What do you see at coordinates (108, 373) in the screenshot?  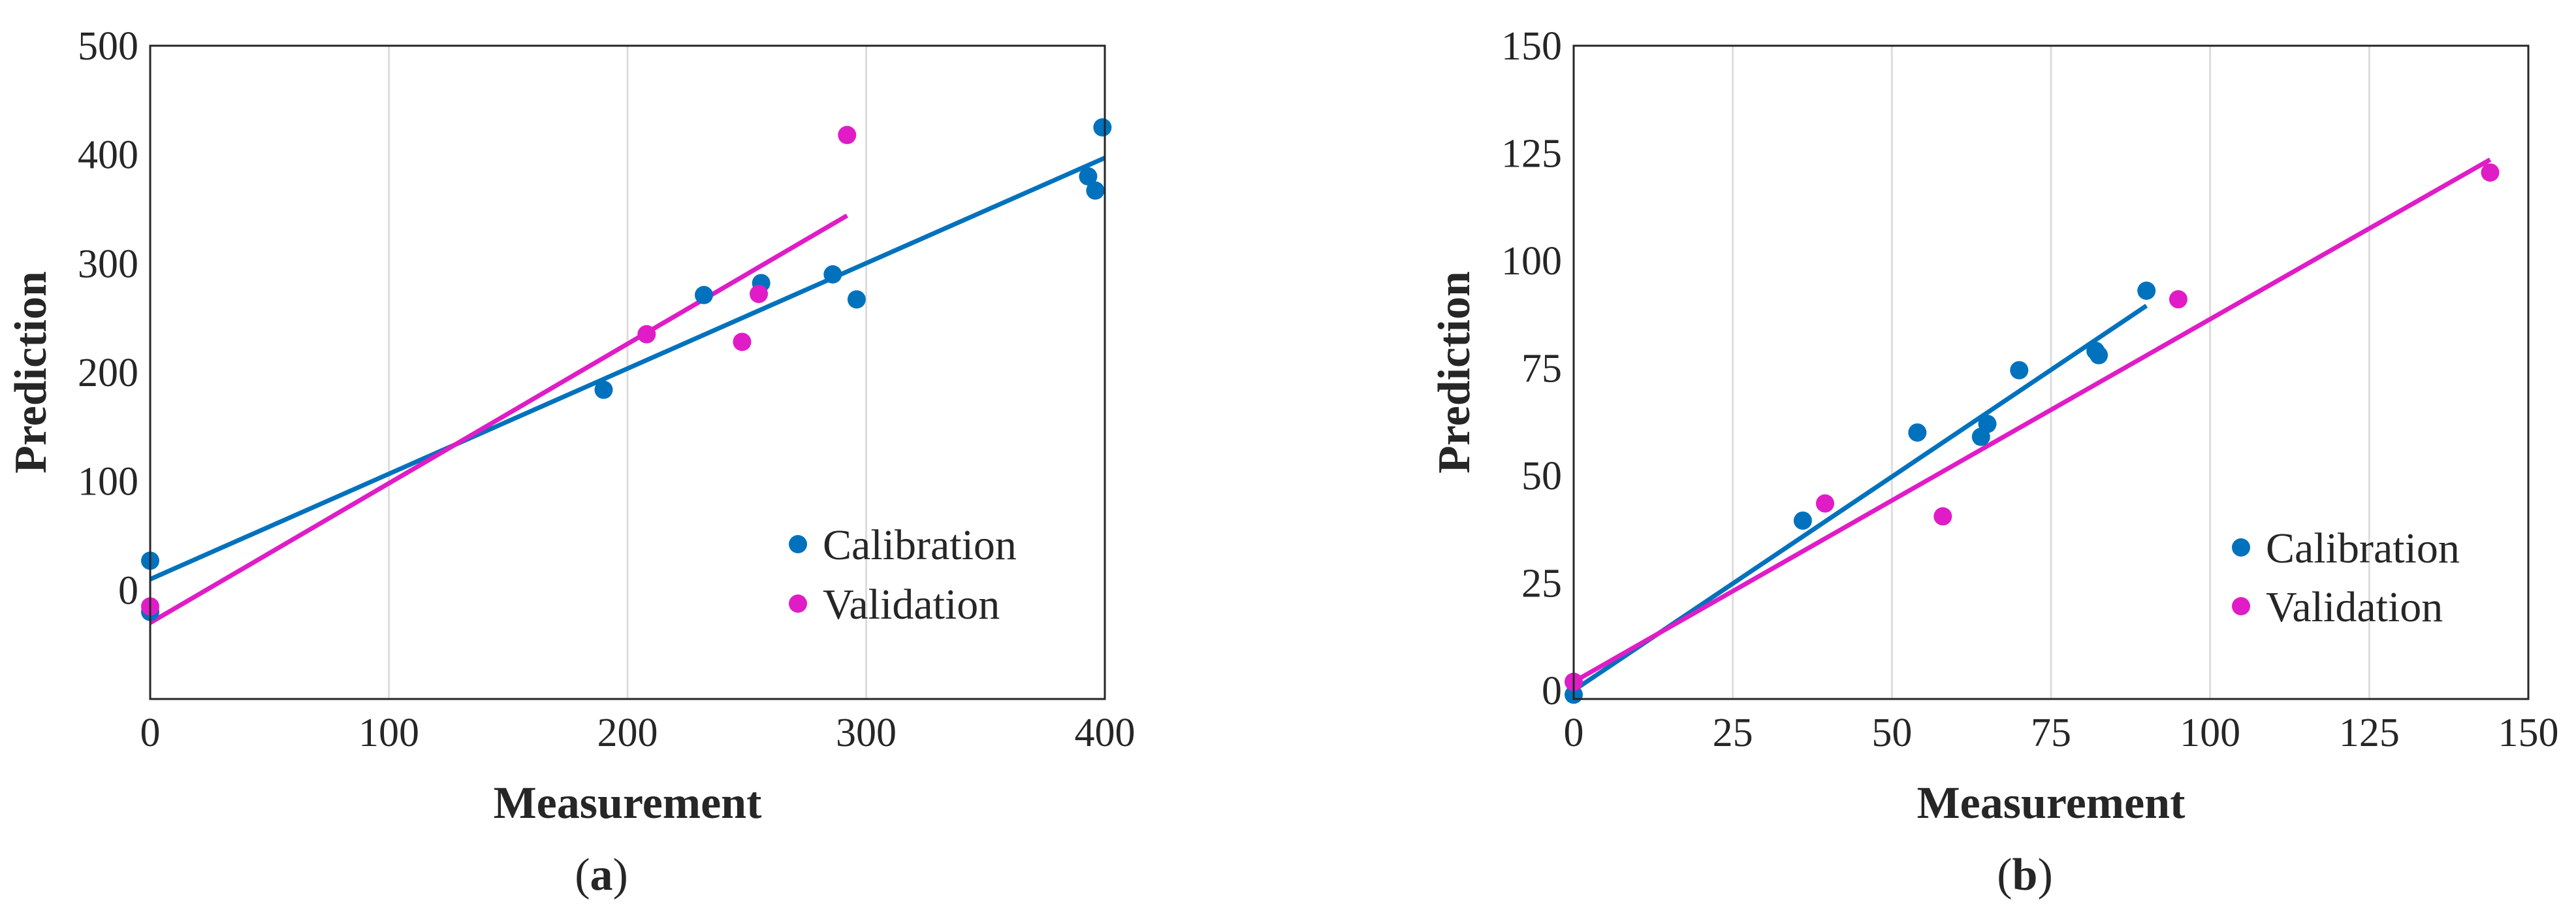 I see `y-tick-label: 200` at bounding box center [108, 373].